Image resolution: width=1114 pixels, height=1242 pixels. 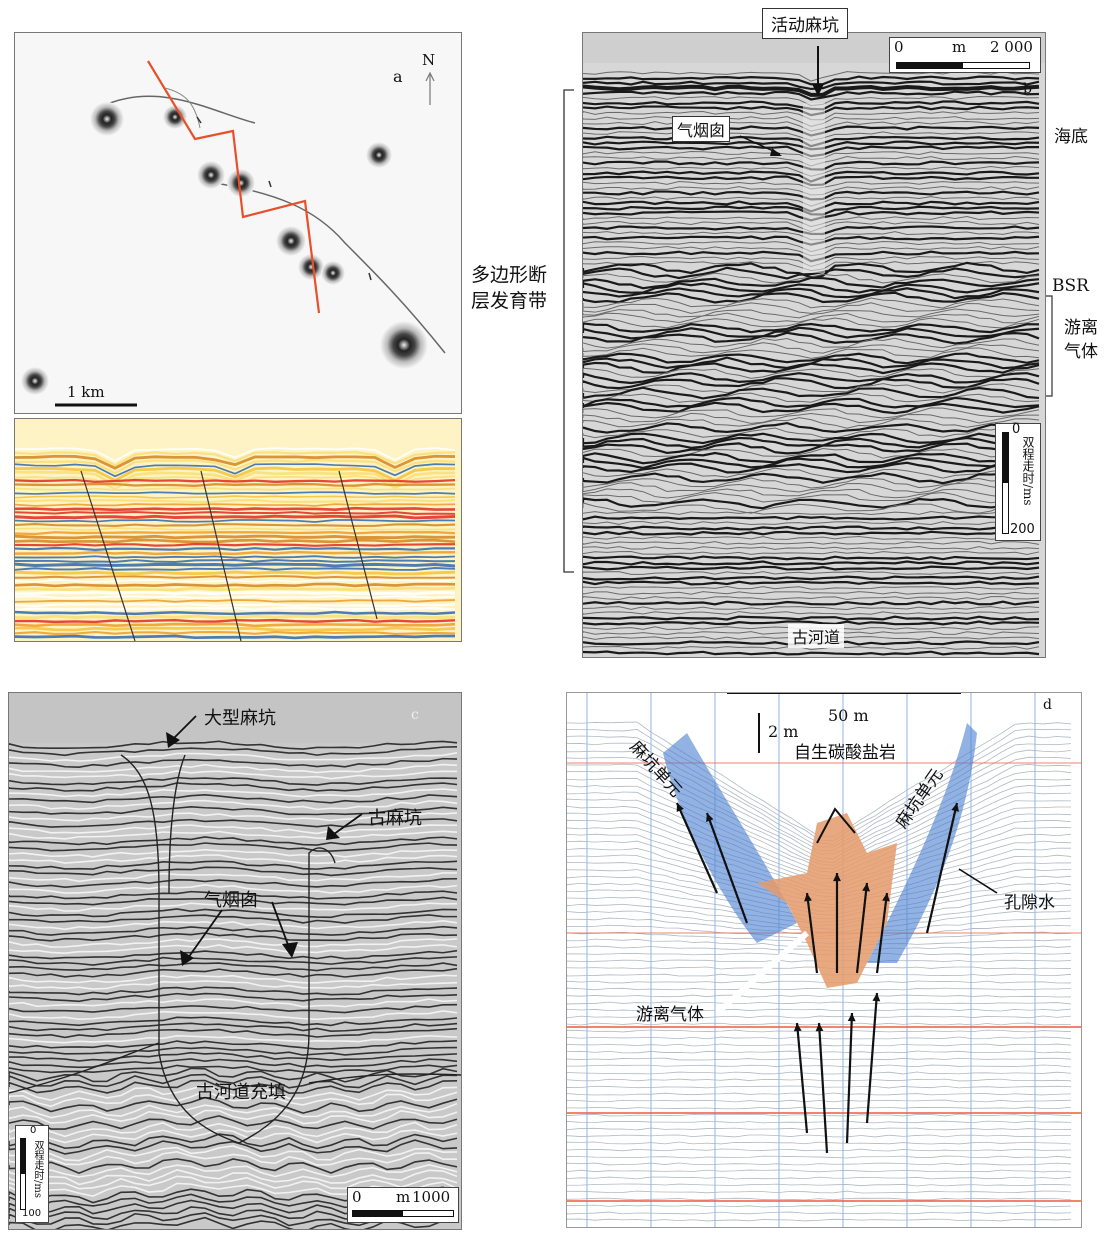 I want to click on seafloor-label: 海底, so click(x=1071, y=137).